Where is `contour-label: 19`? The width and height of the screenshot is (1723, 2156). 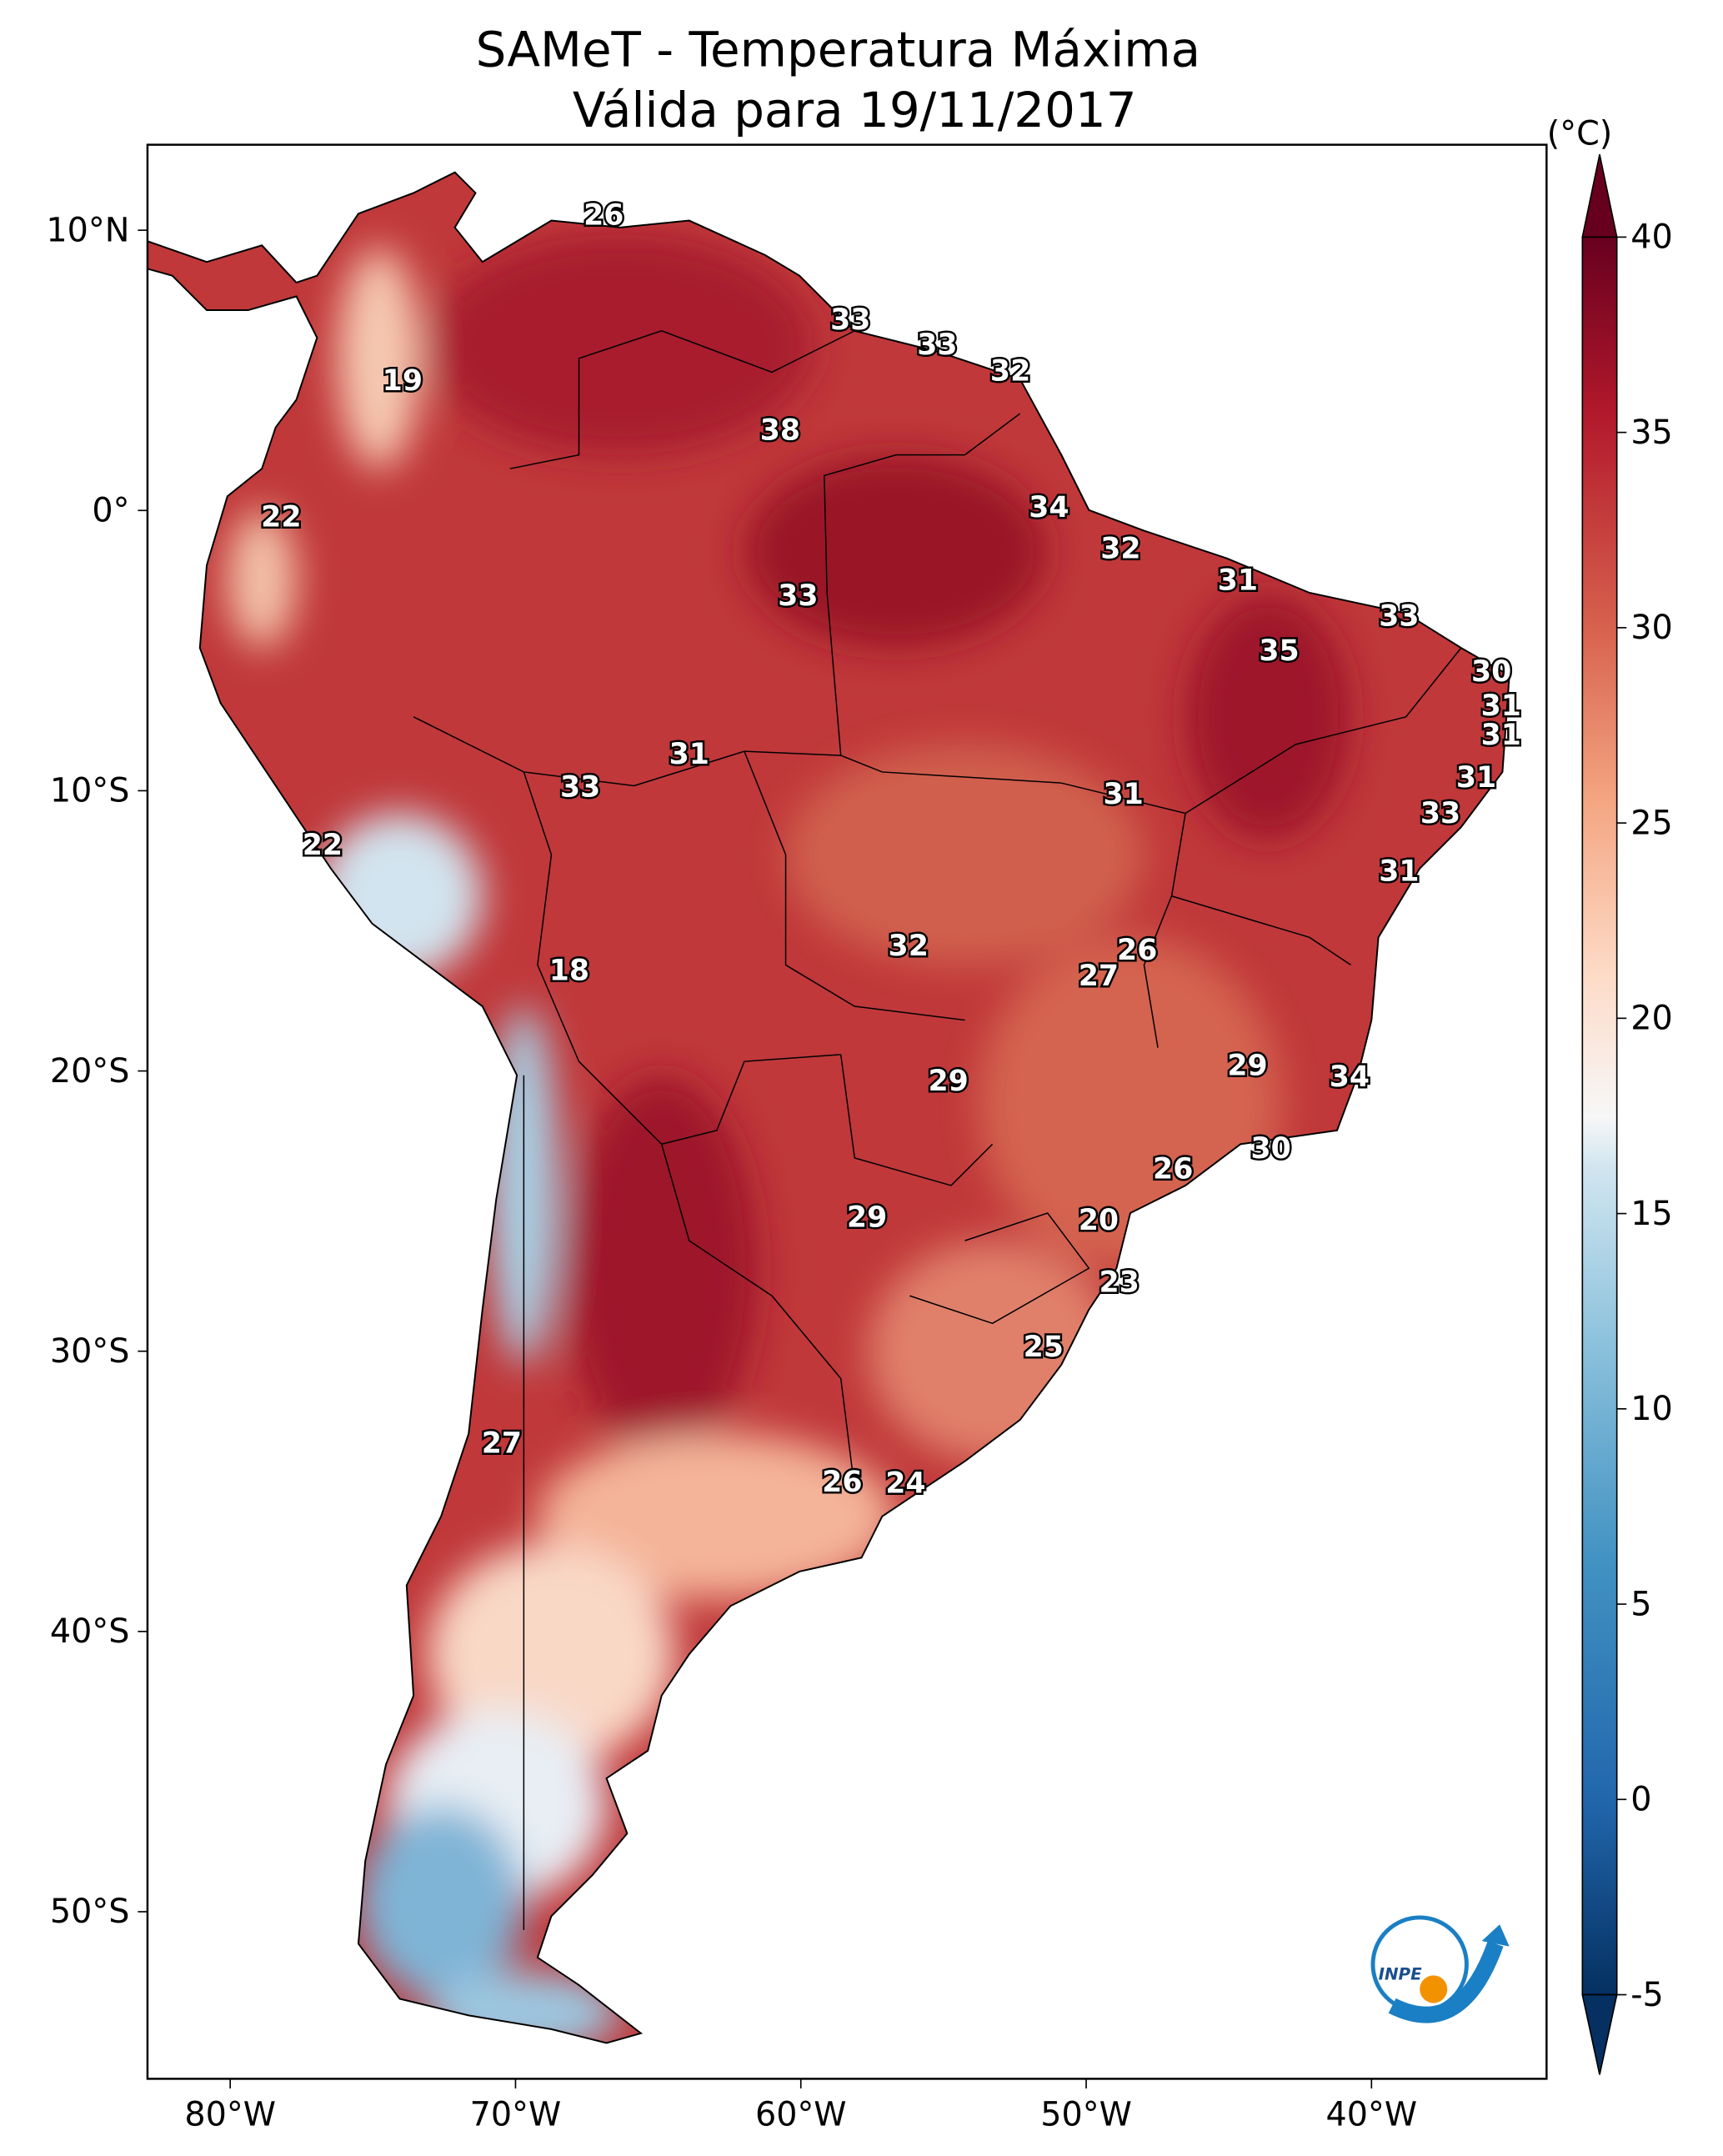
contour-label: 19 is located at coordinates (403, 381).